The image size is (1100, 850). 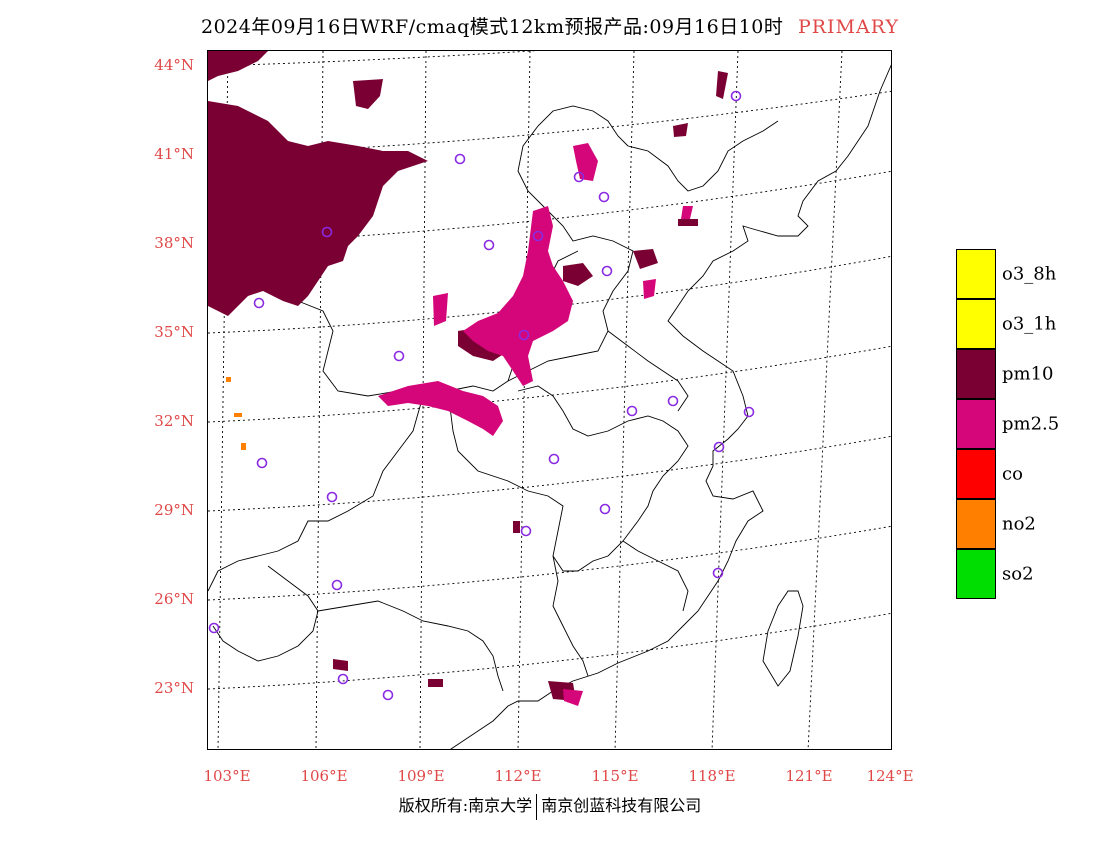 What do you see at coordinates (174, 421) in the screenshot?
I see `lat-label-32: 32°N` at bounding box center [174, 421].